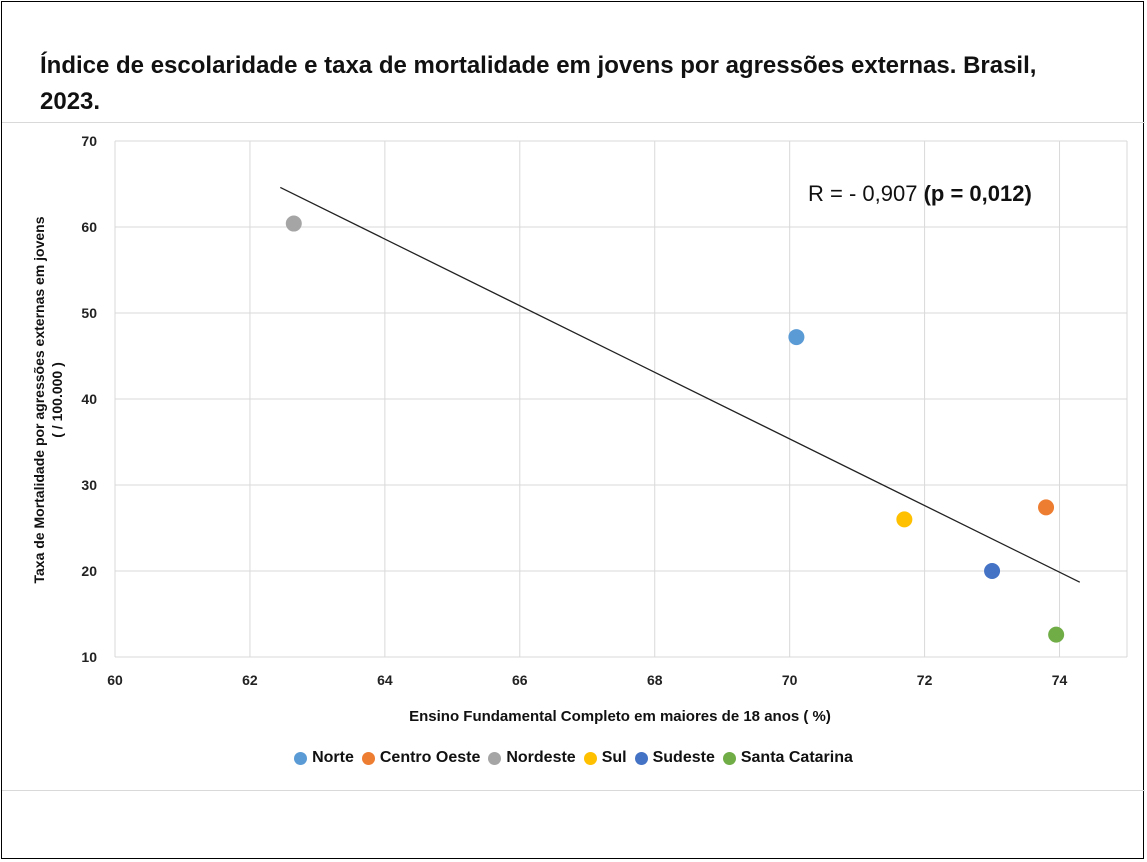 Image resolution: width=1147 pixels, height=862 pixels. What do you see at coordinates (796, 757) in the screenshot?
I see `legend-label: Santa Catarina` at bounding box center [796, 757].